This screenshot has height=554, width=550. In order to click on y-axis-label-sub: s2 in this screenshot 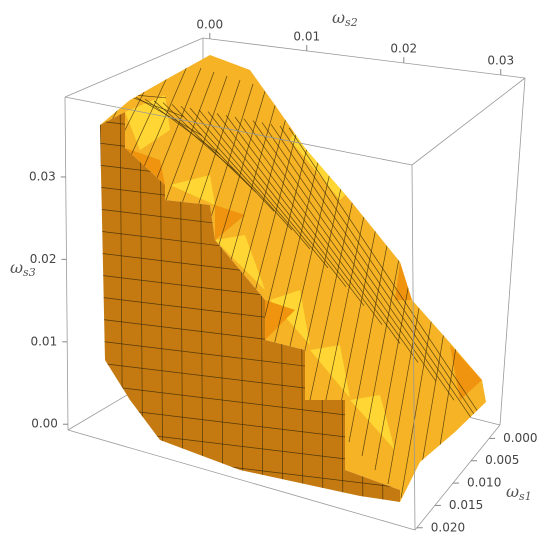, I will do `click(351, 22)`.